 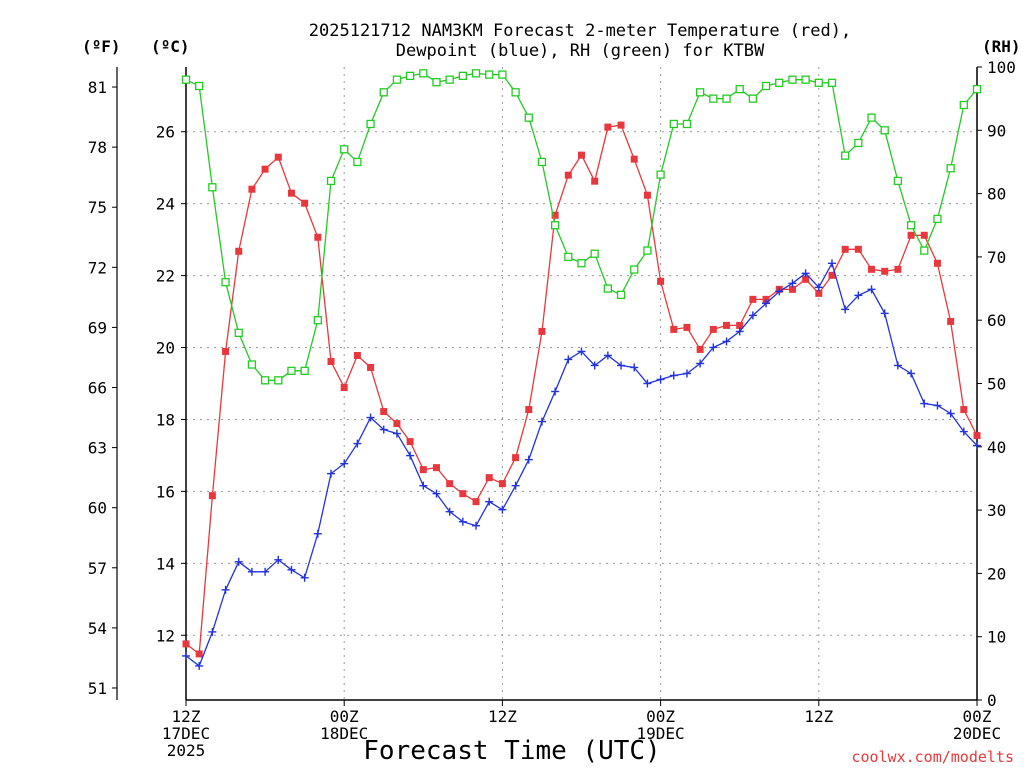 I want to click on time-tick-label: 18DEC, so click(x=344, y=733).